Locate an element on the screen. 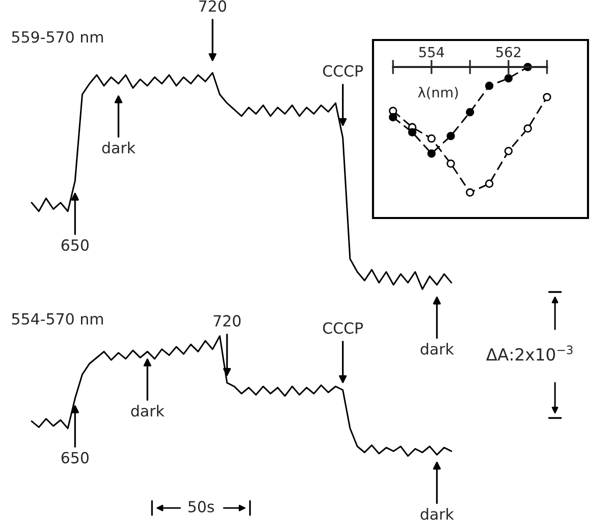 The image size is (600, 529). x-tick-label: 554 is located at coordinates (431, 52).